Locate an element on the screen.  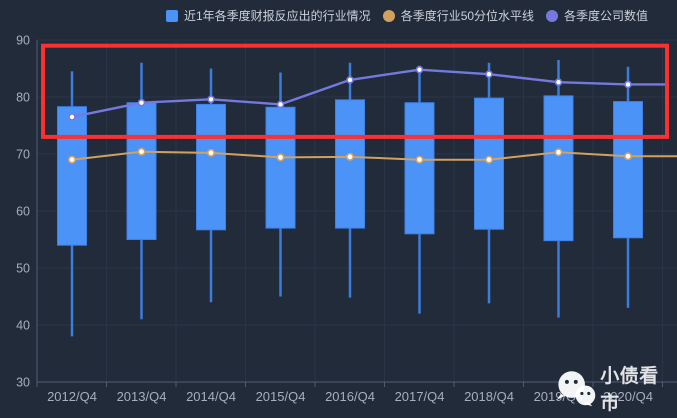
y-axis-label: 50 is located at coordinates (23, 269).